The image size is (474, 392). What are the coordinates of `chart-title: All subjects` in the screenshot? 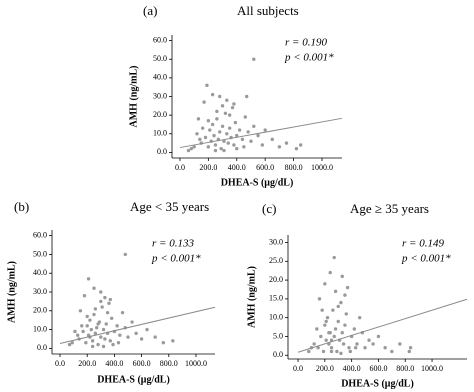 It's located at (268, 10).